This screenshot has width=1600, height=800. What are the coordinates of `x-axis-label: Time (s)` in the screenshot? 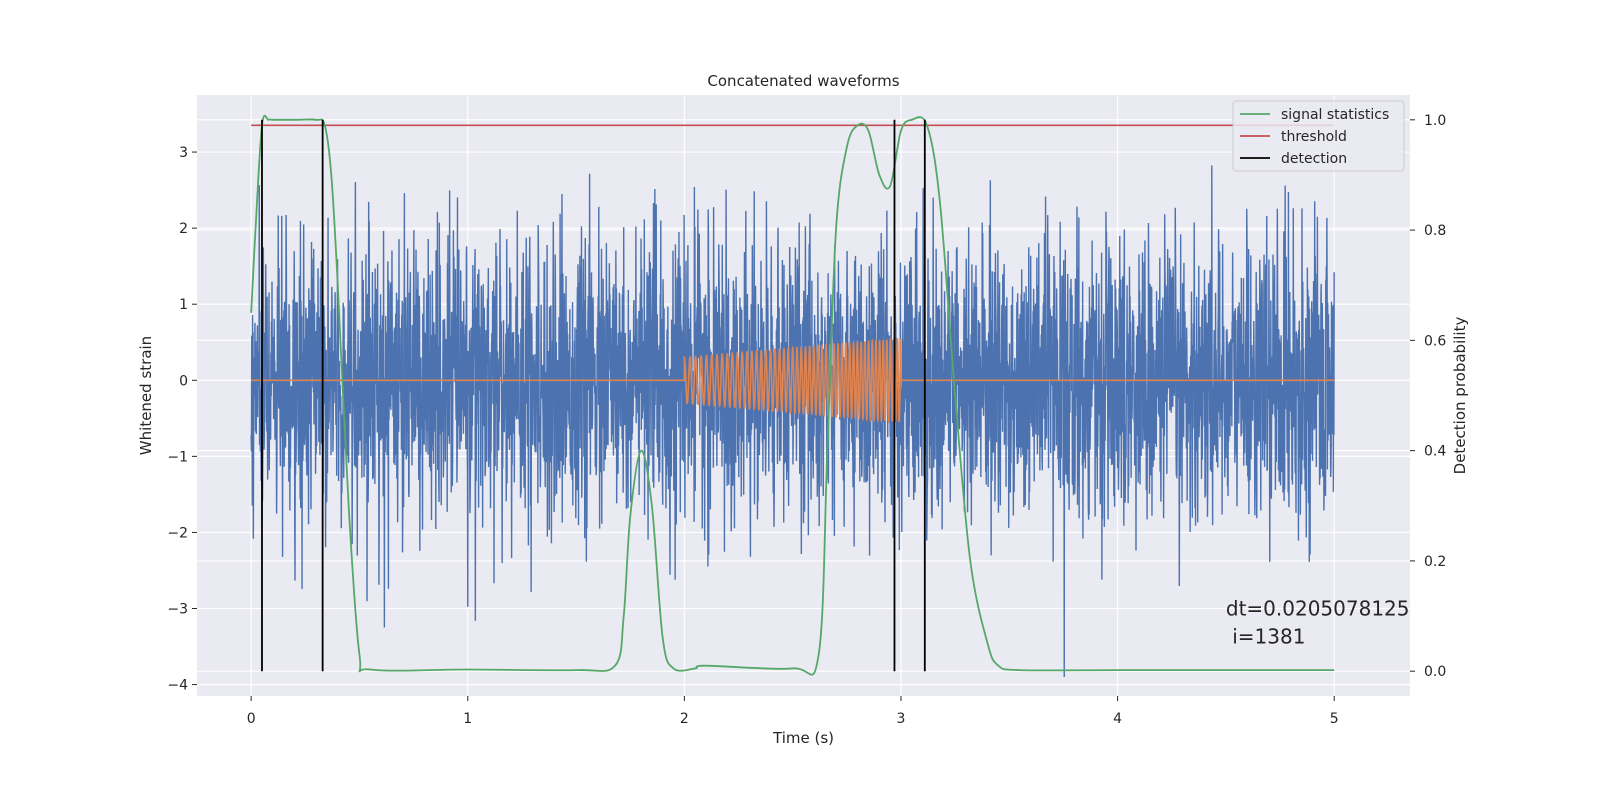 It's located at (803, 738).